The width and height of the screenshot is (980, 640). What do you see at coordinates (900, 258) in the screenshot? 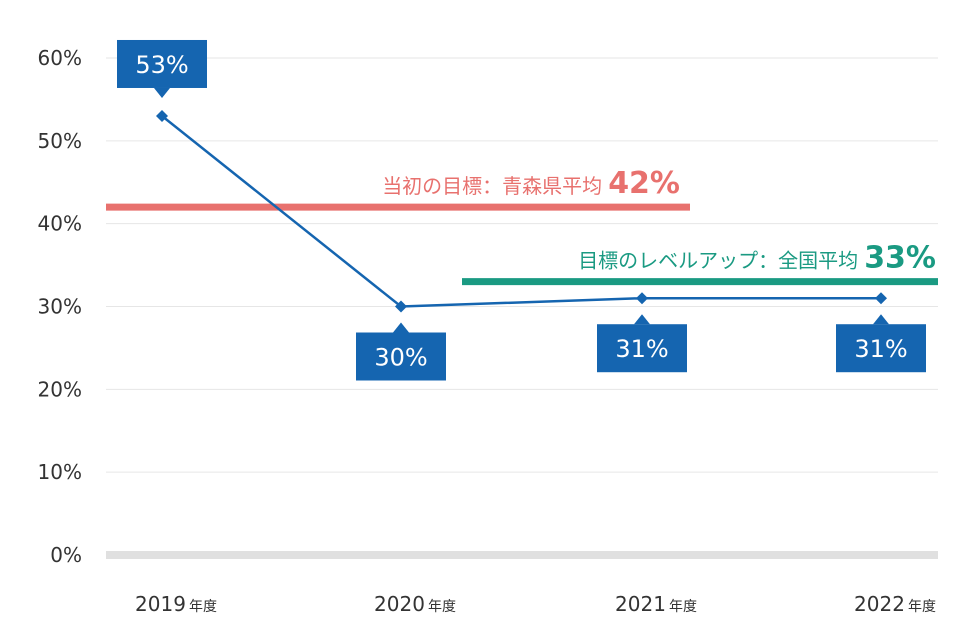
I see `reference-value: 33%` at bounding box center [900, 258].